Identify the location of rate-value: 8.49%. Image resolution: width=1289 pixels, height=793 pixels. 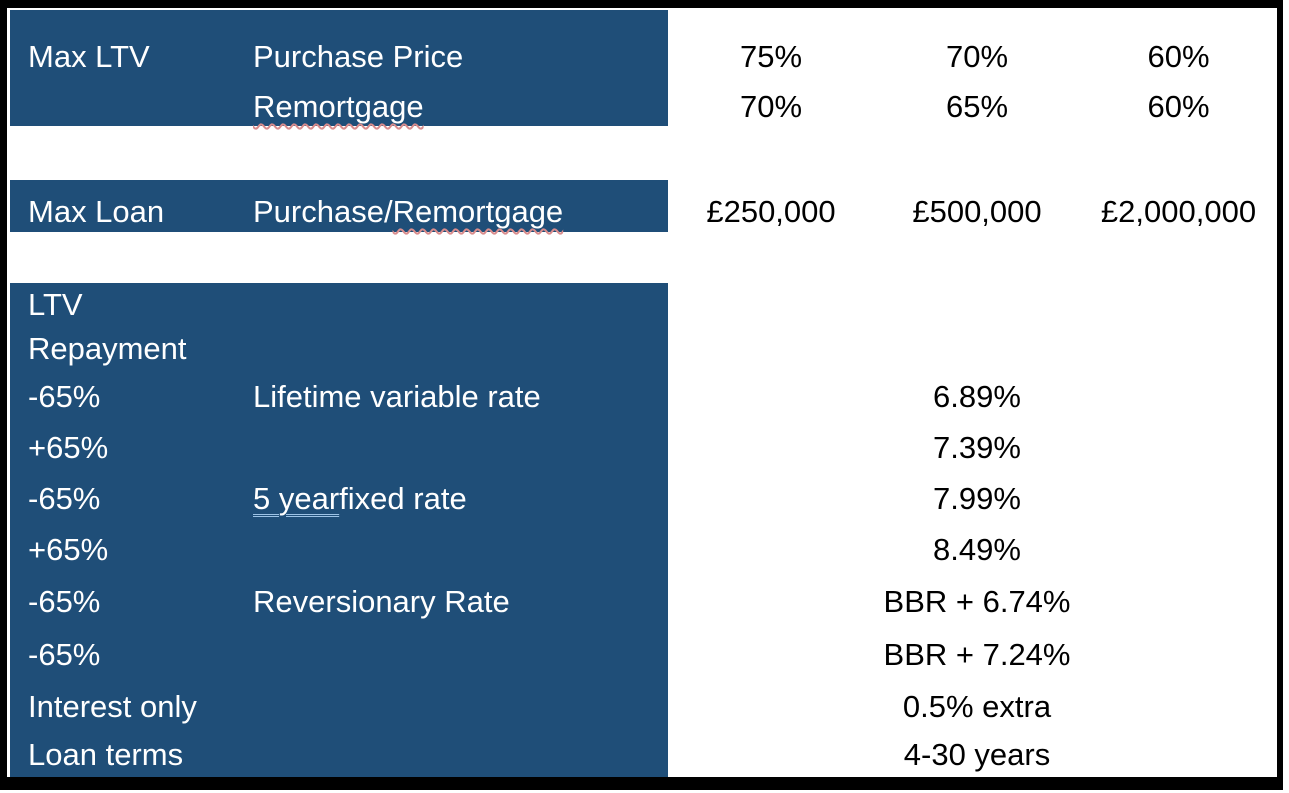
(977, 549).